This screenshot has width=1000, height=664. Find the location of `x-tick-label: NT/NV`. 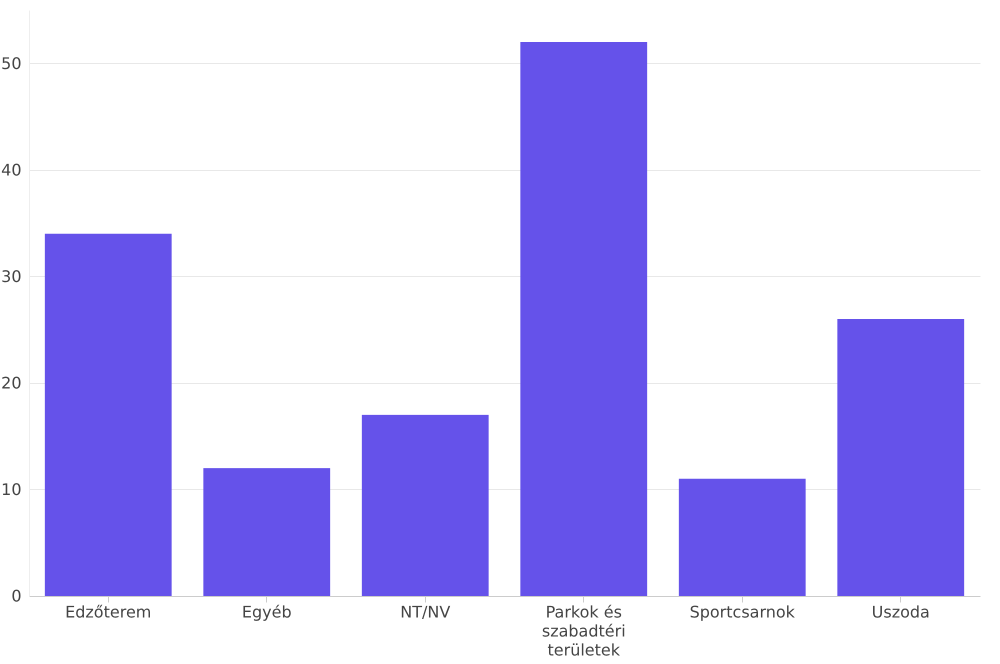

x-tick-label: NT/NV is located at coordinates (425, 612).